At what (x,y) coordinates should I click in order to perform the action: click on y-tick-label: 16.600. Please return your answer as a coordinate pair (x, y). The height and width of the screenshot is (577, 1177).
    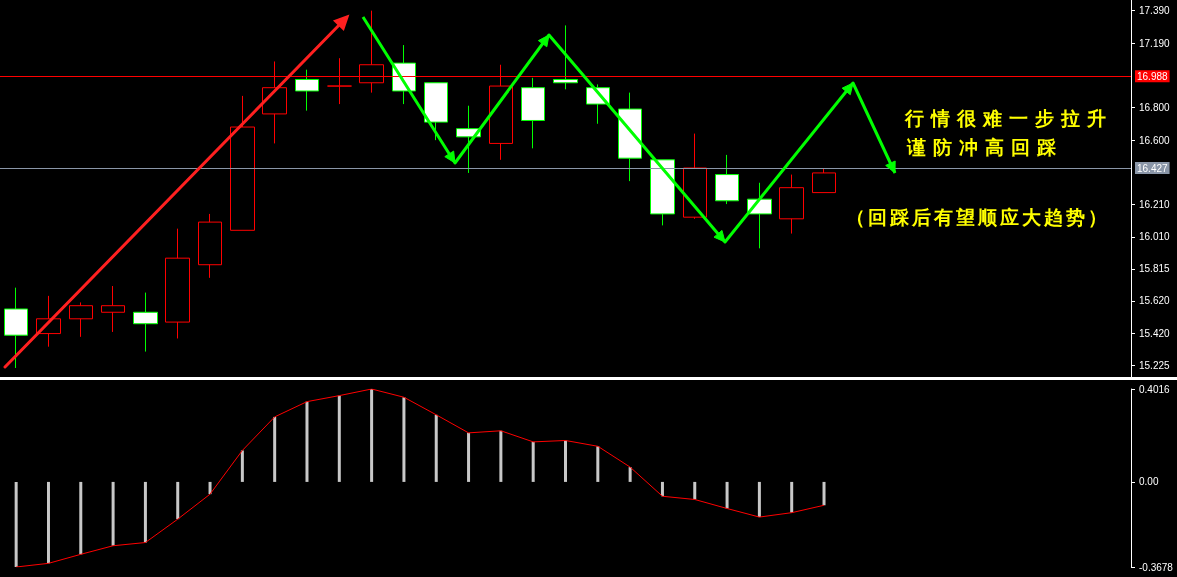
    Looking at the image, I should click on (1155, 140).